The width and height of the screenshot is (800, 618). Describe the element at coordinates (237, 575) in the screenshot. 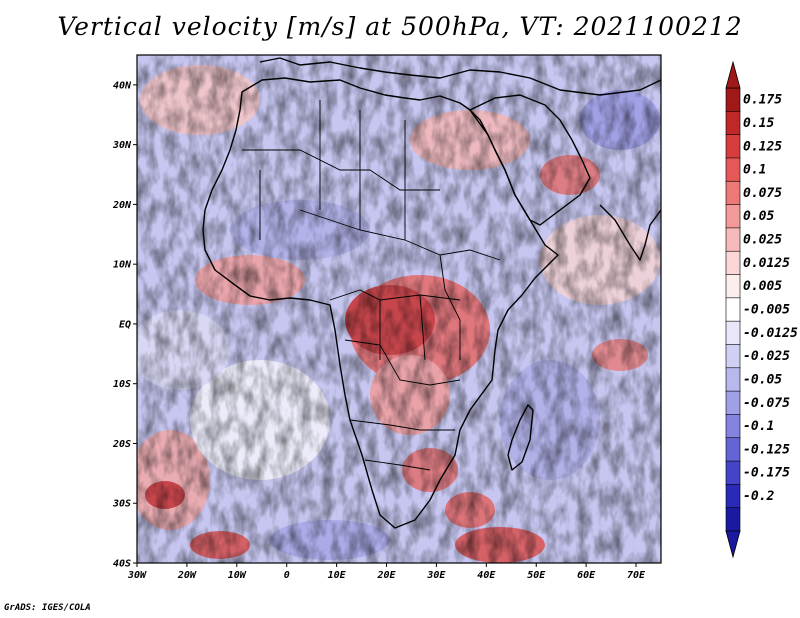

I see `x-tick-label: 10W` at that location.